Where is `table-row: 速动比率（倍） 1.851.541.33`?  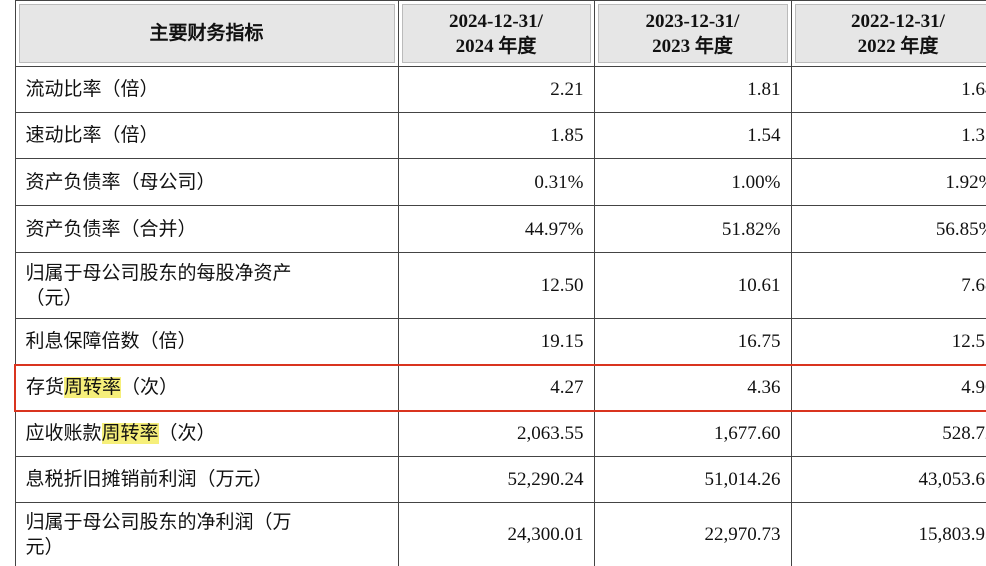
table-row: 速动比率（倍） 1.851.541.33 is located at coordinates (500, 135).